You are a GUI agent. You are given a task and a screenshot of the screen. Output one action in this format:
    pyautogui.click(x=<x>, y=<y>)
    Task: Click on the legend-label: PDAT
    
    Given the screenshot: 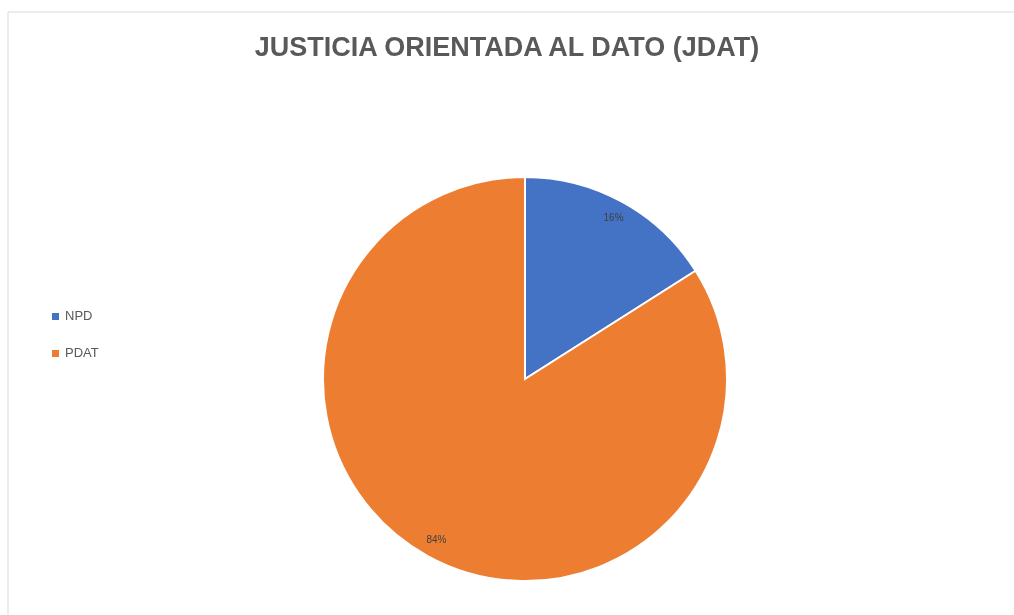 What is the action you would take?
    pyautogui.click(x=82, y=353)
    